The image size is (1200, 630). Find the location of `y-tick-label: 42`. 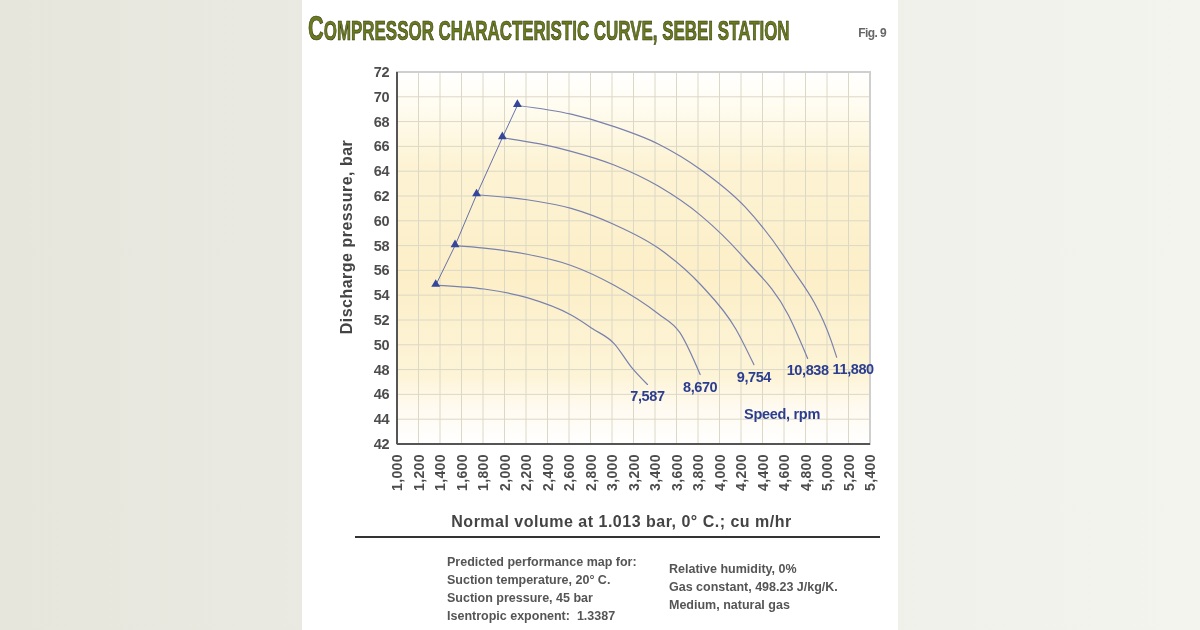

y-tick-label: 42 is located at coordinates (381, 444).